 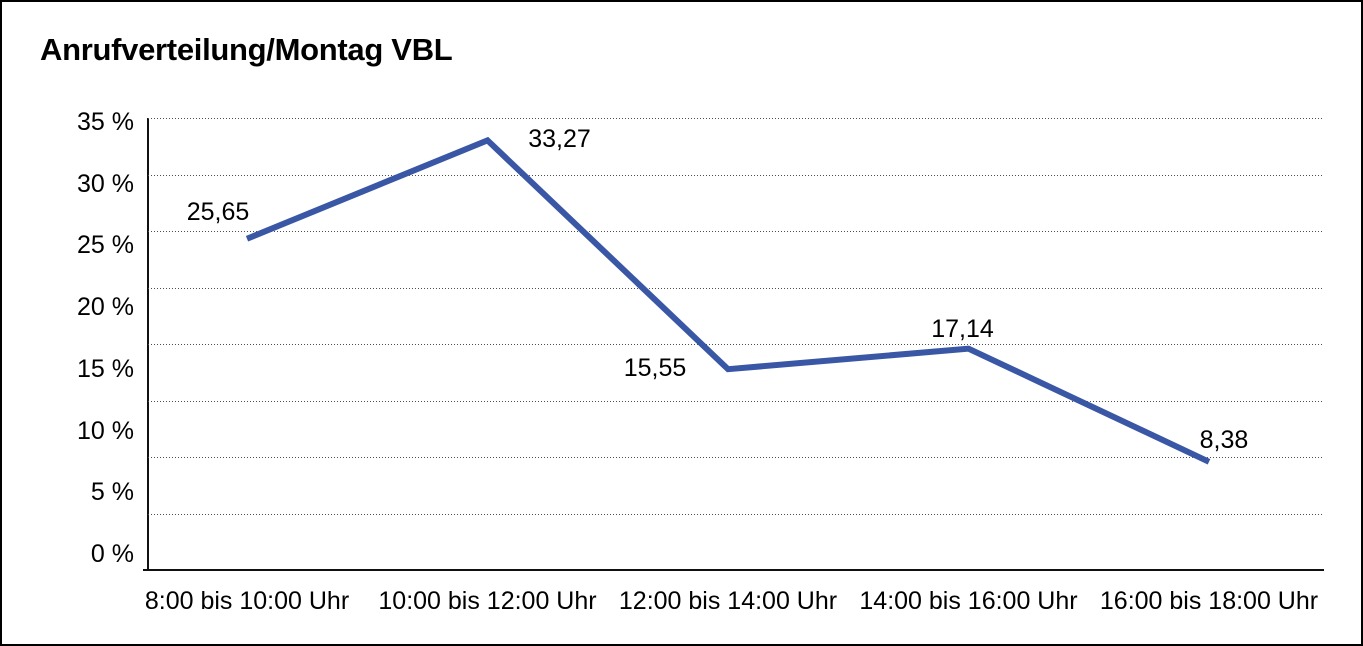 What do you see at coordinates (105, 307) in the screenshot?
I see `y-axis-tick-label: 20 %` at bounding box center [105, 307].